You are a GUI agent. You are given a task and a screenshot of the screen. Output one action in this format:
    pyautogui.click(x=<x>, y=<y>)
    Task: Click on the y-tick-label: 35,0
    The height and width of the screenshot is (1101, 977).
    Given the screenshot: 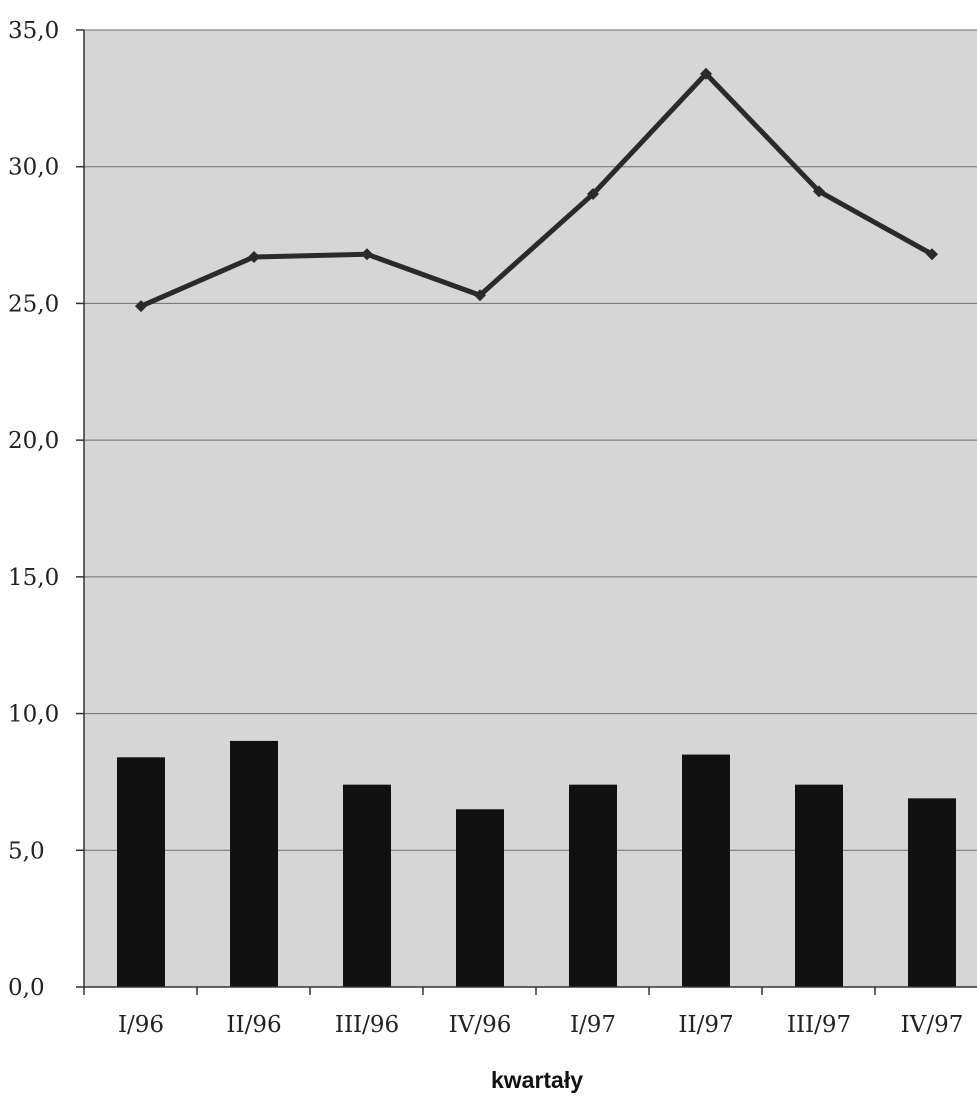 What is the action you would take?
    pyautogui.click(x=33, y=31)
    